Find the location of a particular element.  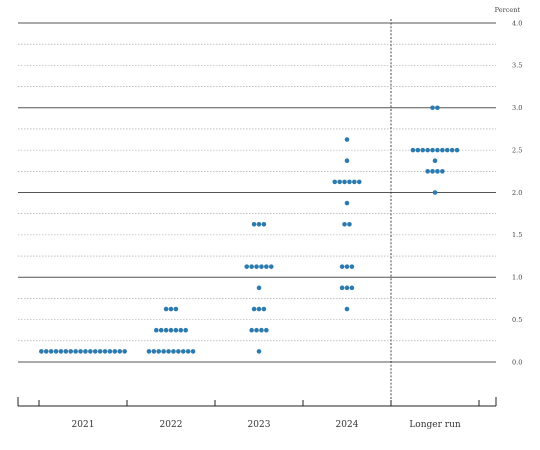

category-label: 2021 is located at coordinates (83, 425).